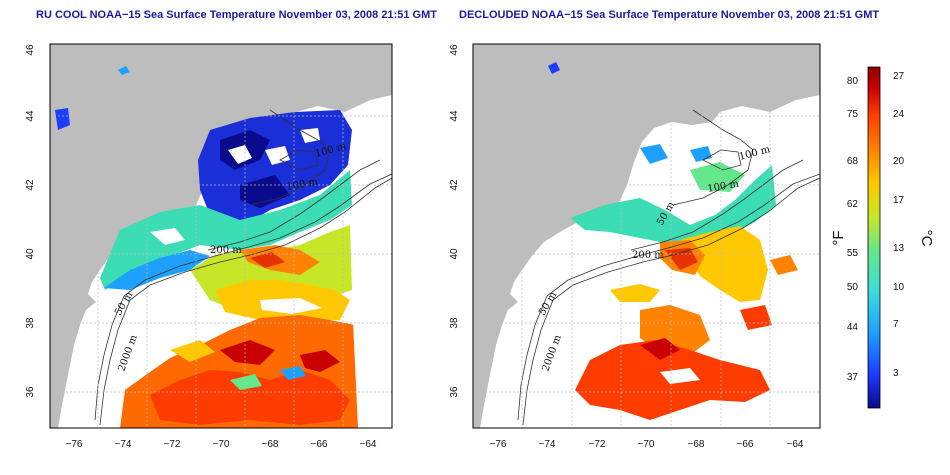 The height and width of the screenshot is (475, 950). What do you see at coordinates (896, 324) in the screenshot?
I see `celsius-tick-label: 7` at bounding box center [896, 324].